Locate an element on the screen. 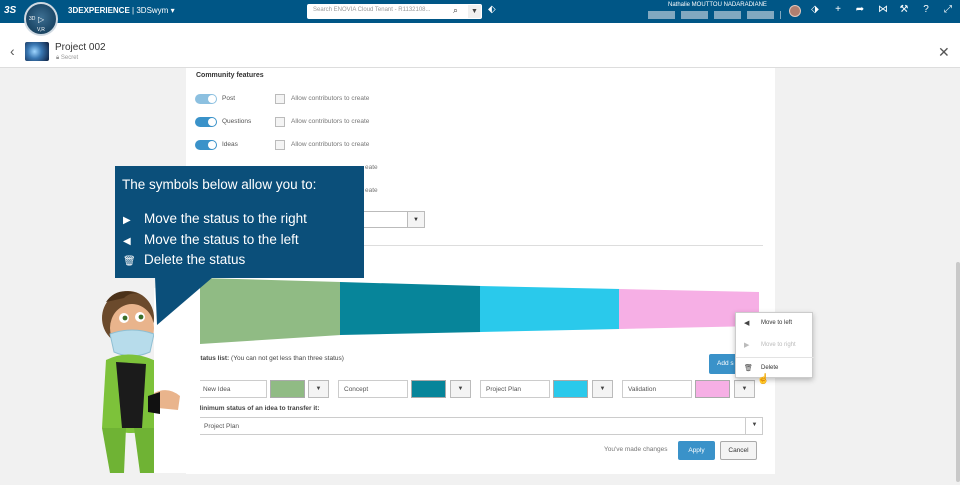  ideas-toggle is located at coordinates (206, 145).